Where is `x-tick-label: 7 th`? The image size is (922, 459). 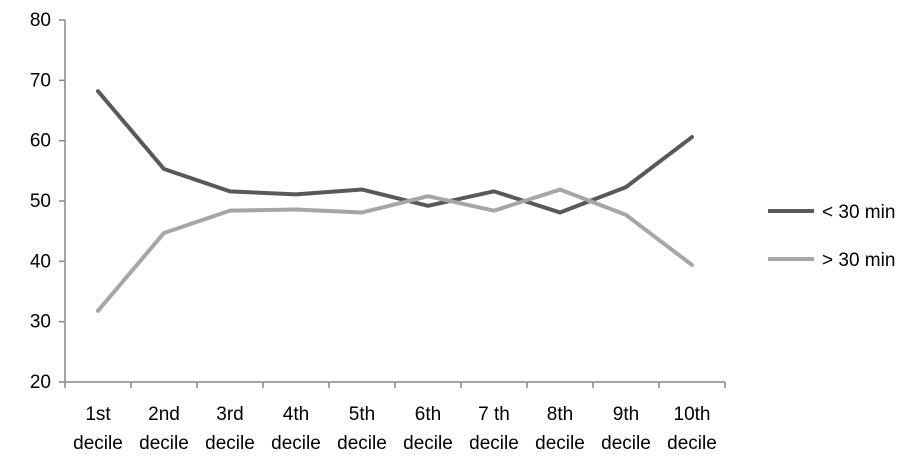 x-tick-label: 7 th is located at coordinates (494, 414).